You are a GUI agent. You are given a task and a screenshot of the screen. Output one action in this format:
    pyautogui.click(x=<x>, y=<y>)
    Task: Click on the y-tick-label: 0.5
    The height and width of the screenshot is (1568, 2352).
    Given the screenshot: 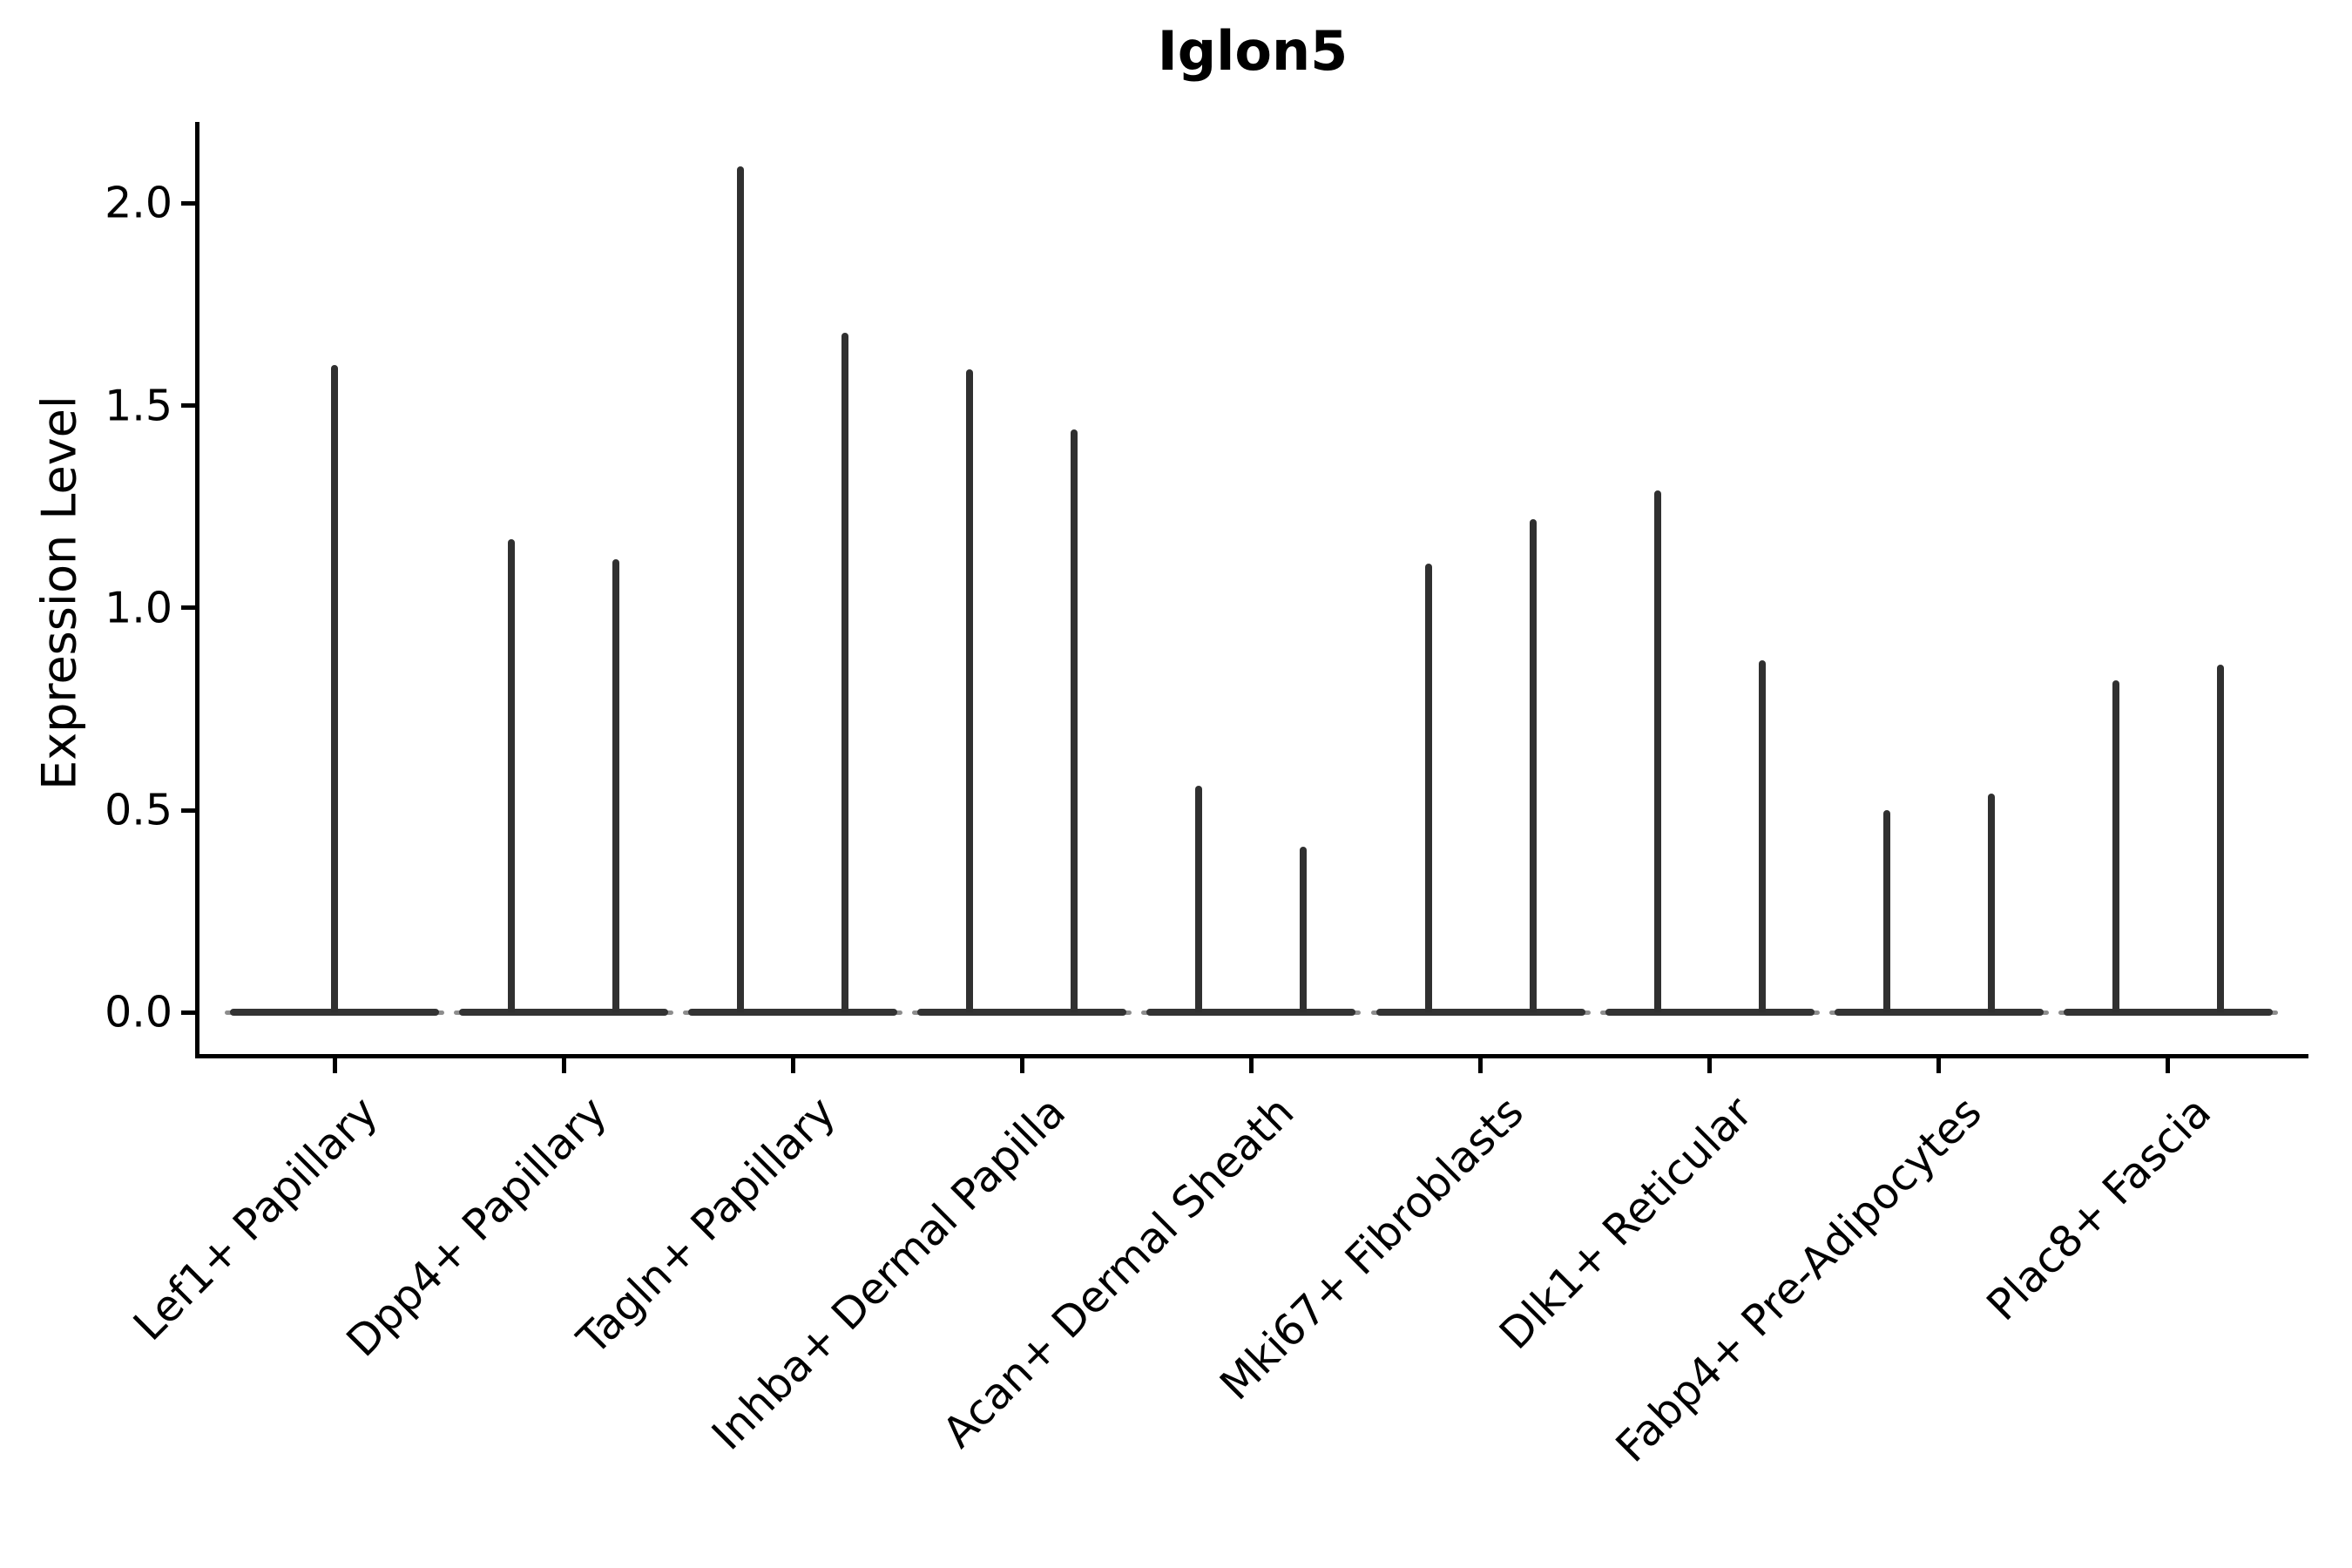 What is the action you would take?
    pyautogui.click(x=138, y=810)
    